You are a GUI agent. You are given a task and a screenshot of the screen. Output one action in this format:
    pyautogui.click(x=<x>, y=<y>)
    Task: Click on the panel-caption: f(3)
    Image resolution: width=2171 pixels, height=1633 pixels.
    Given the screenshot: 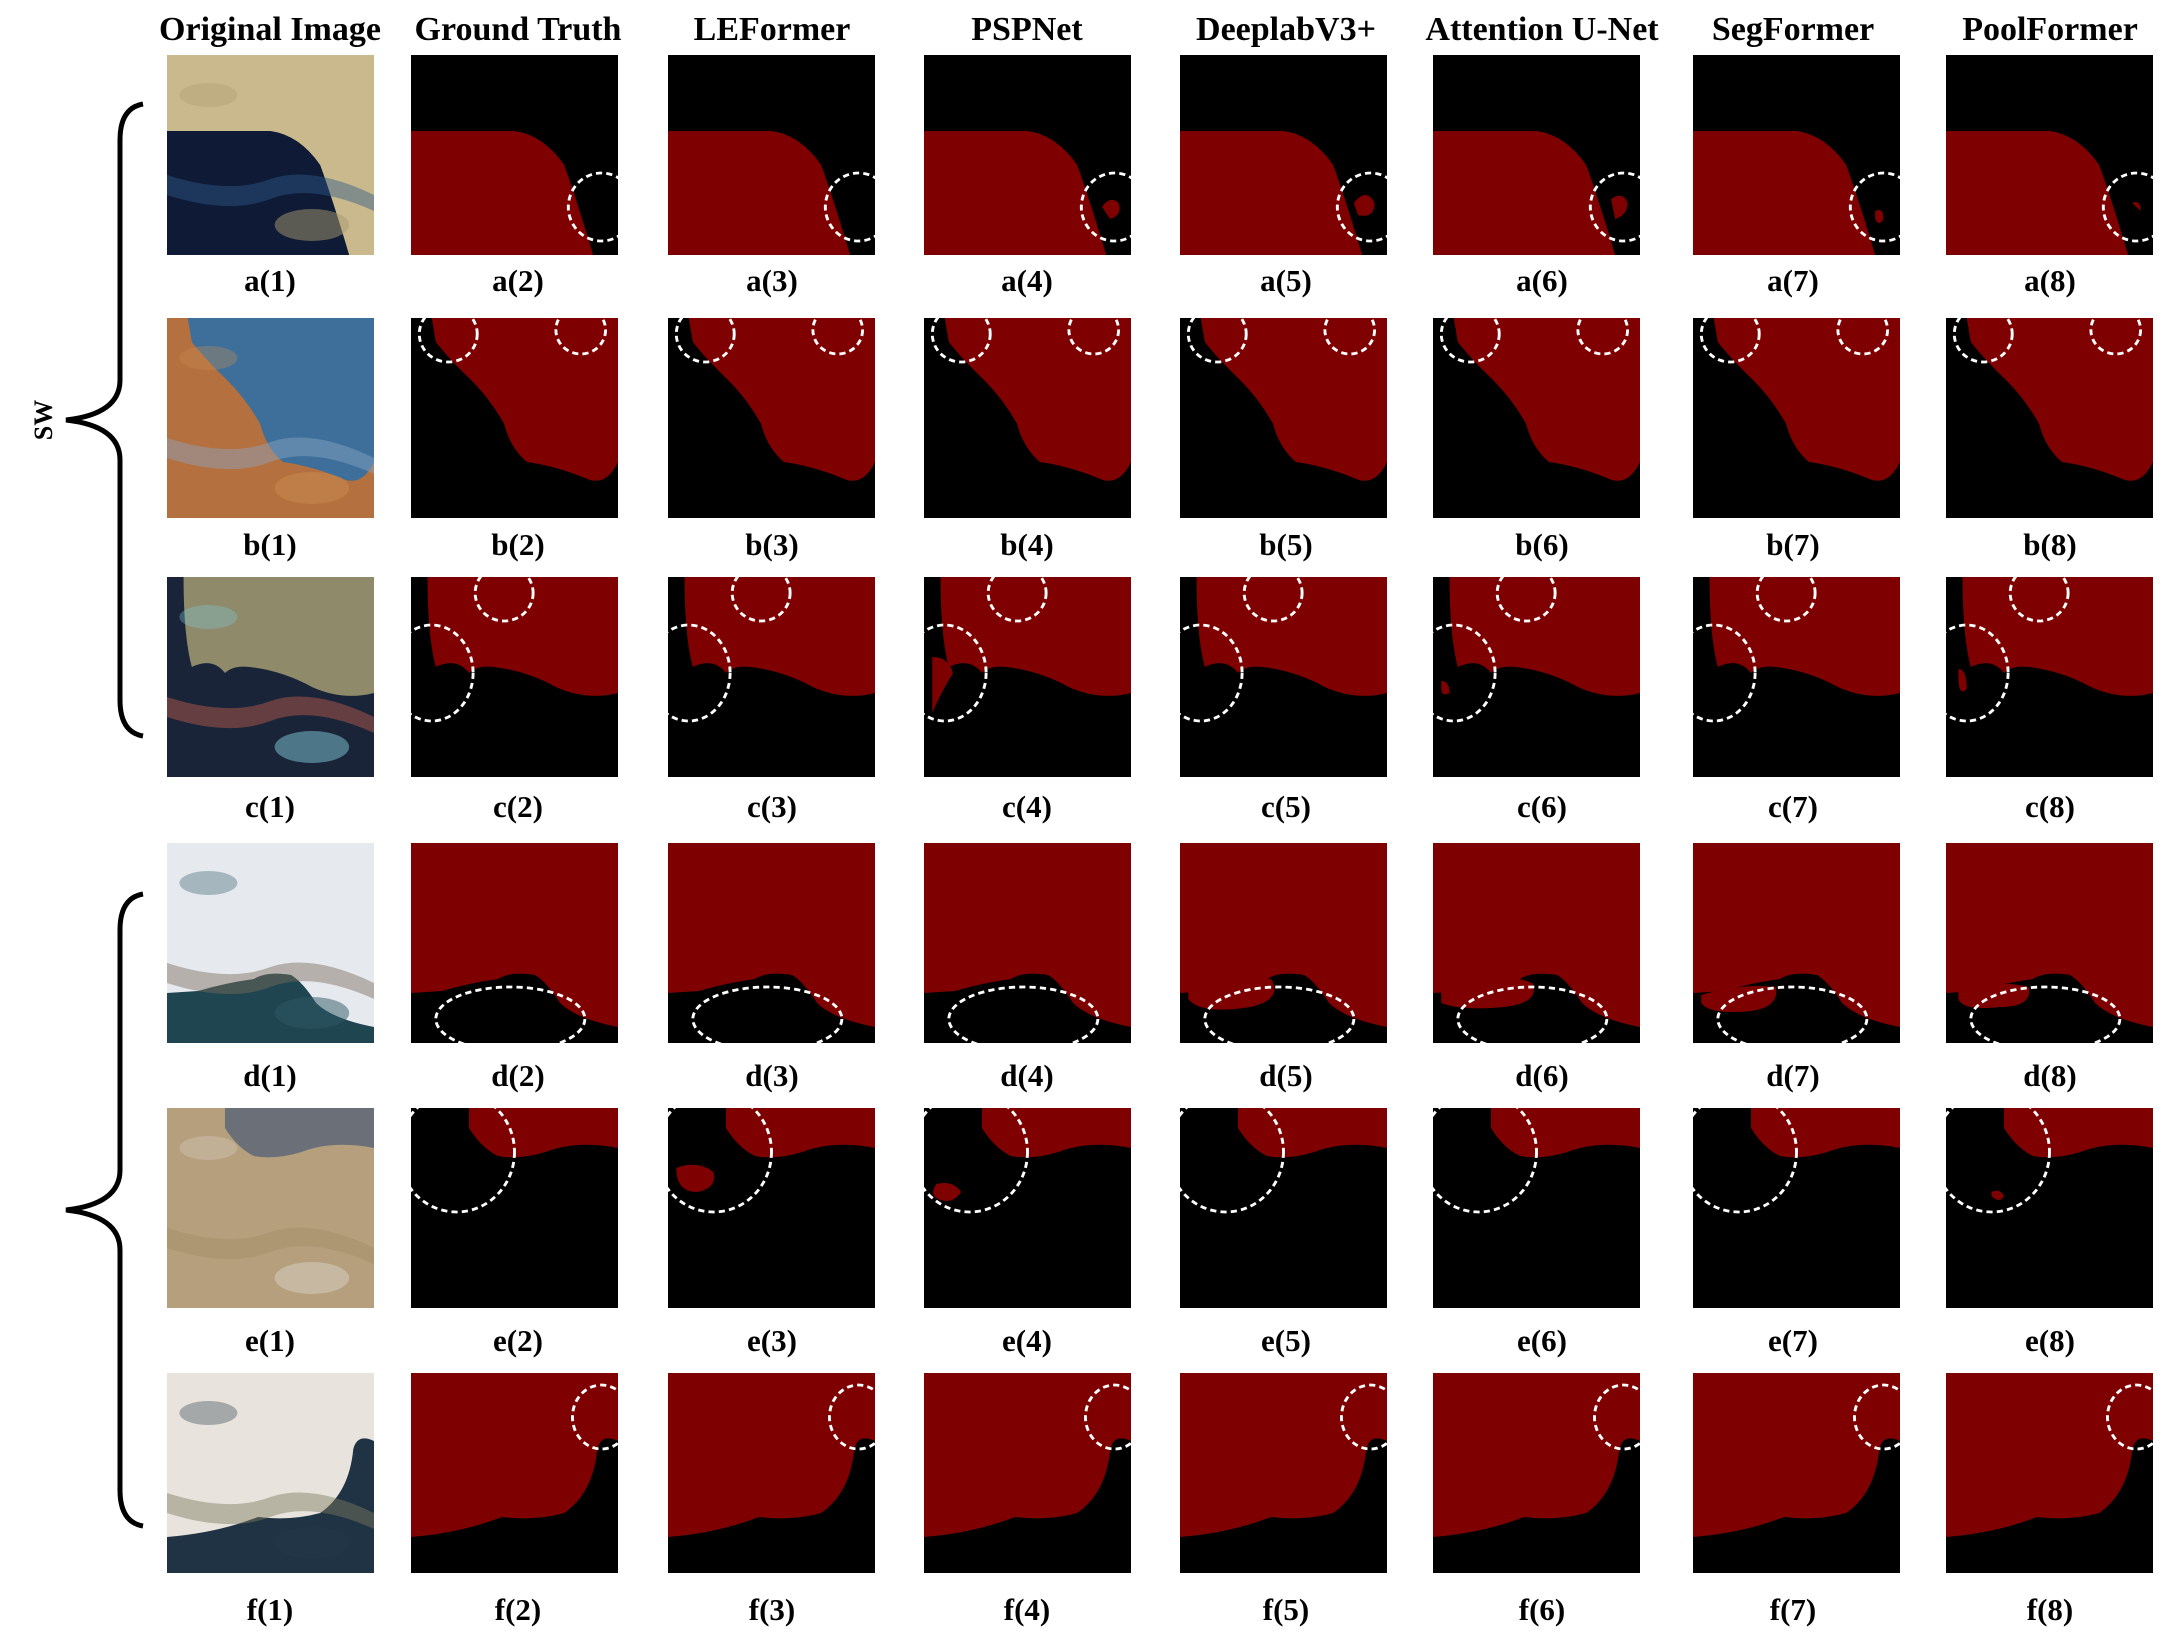 What is the action you would take?
    pyautogui.click(x=772, y=1609)
    